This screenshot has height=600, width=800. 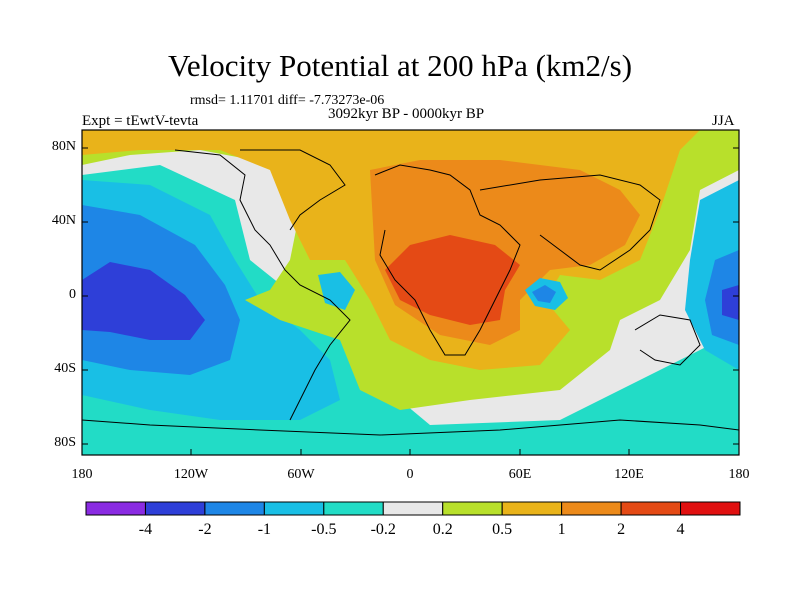 What do you see at coordinates (561, 529) in the screenshot?
I see `colorbar-label: 1` at bounding box center [561, 529].